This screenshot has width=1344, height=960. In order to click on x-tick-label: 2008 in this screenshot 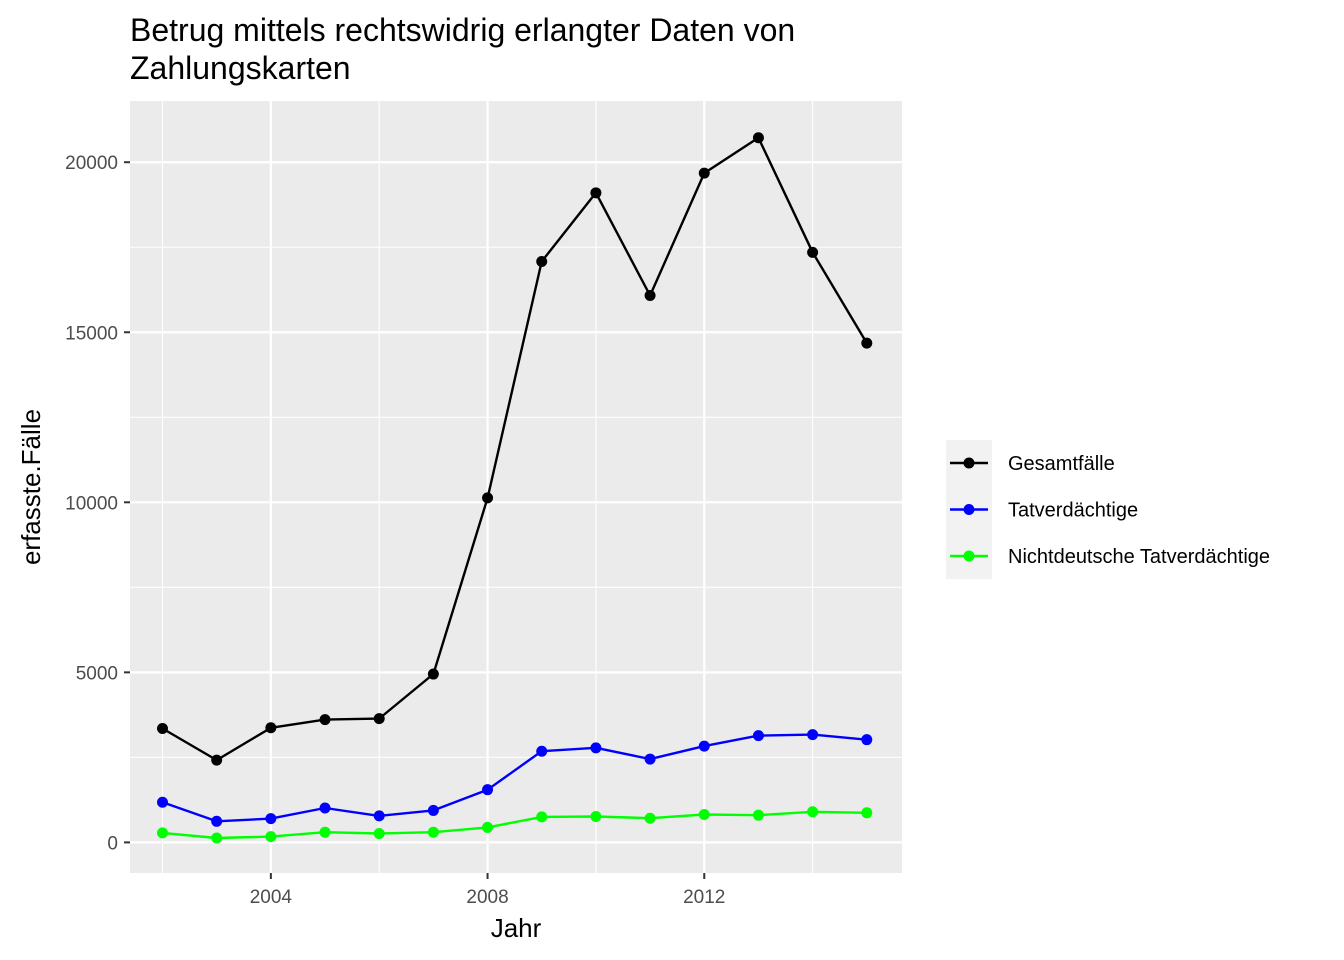, I will do `click(487, 897)`.